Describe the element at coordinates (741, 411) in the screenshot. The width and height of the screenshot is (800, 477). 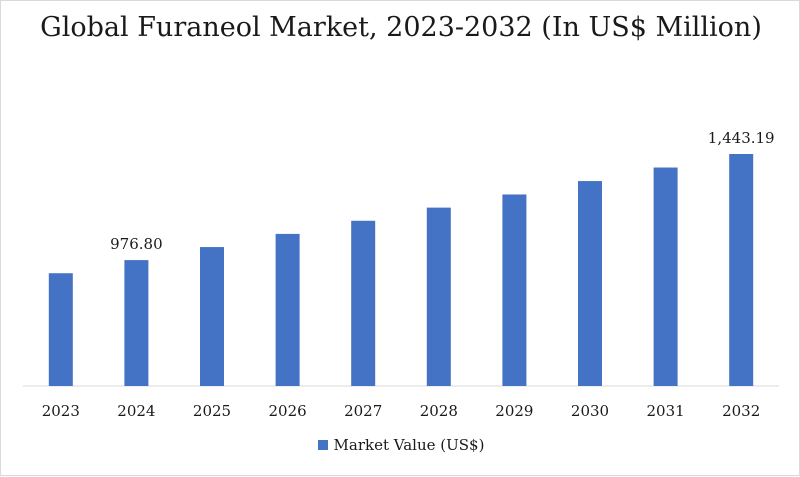
I see `x-tick-label: 2032` at that location.